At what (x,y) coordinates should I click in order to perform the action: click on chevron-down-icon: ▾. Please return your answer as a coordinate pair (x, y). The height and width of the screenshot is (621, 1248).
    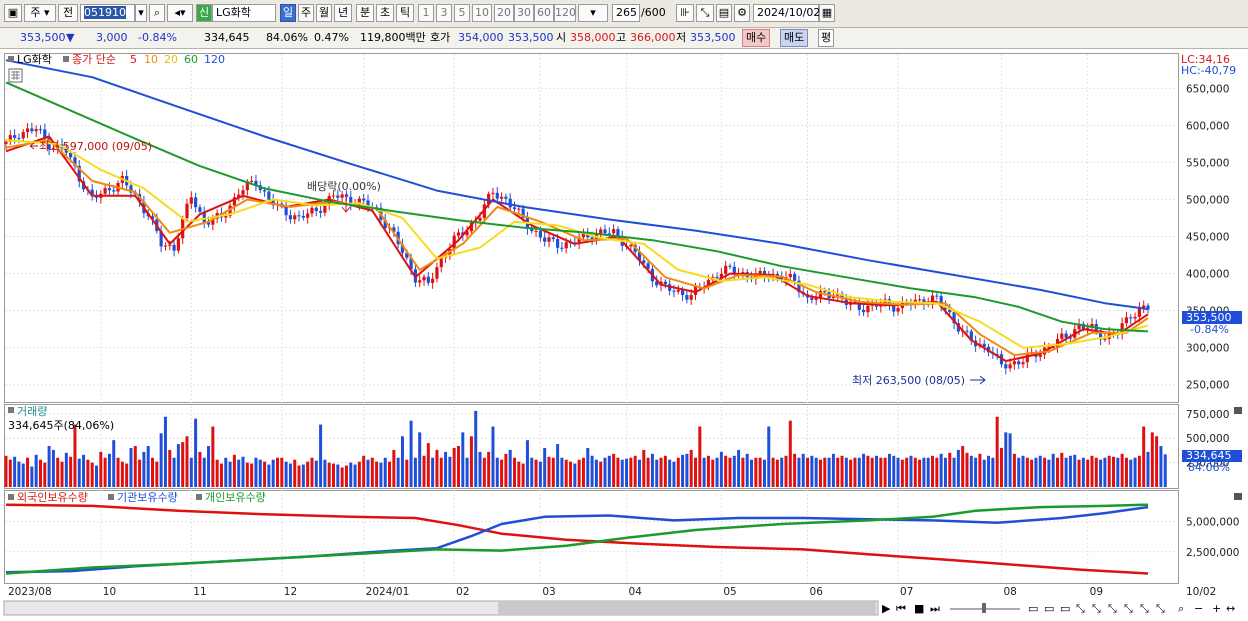
    Looking at the image, I should click on (141, 13).